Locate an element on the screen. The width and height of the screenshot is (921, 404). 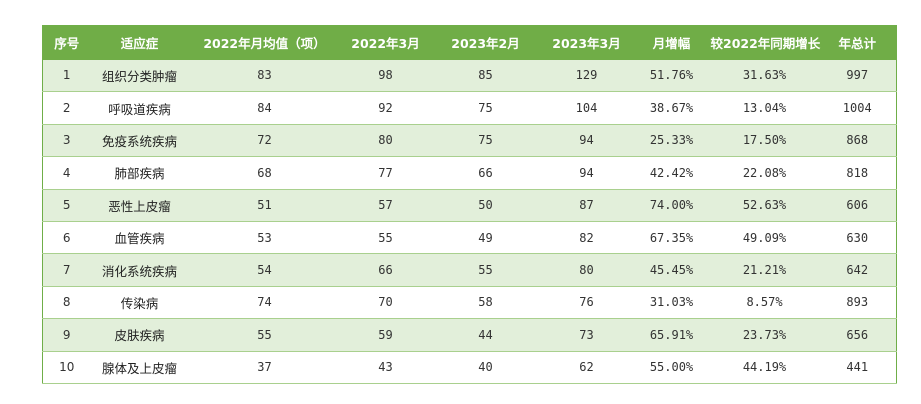
cell-yoy-growth: 52.63% is located at coordinates (764, 205).